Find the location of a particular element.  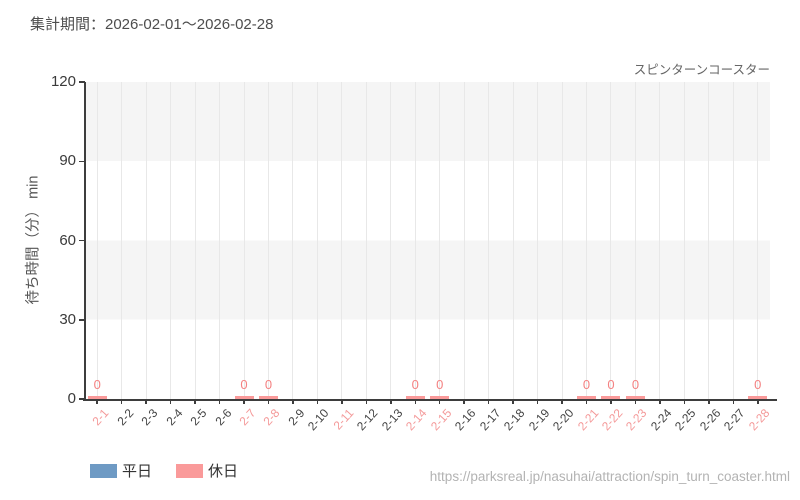

legend-item-holiday: 休日 is located at coordinates (207, 470).